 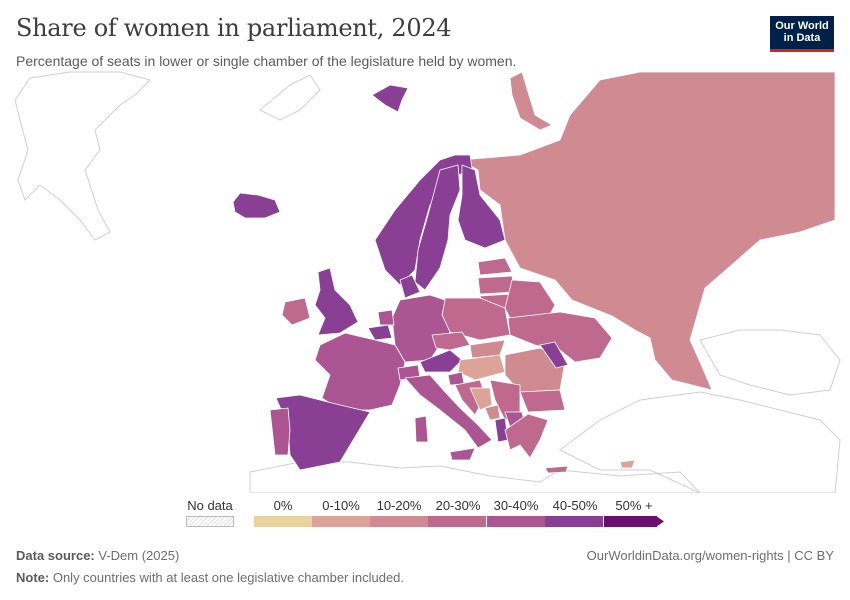 What do you see at coordinates (802, 26) in the screenshot?
I see `logo-line-1: Our World` at bounding box center [802, 26].